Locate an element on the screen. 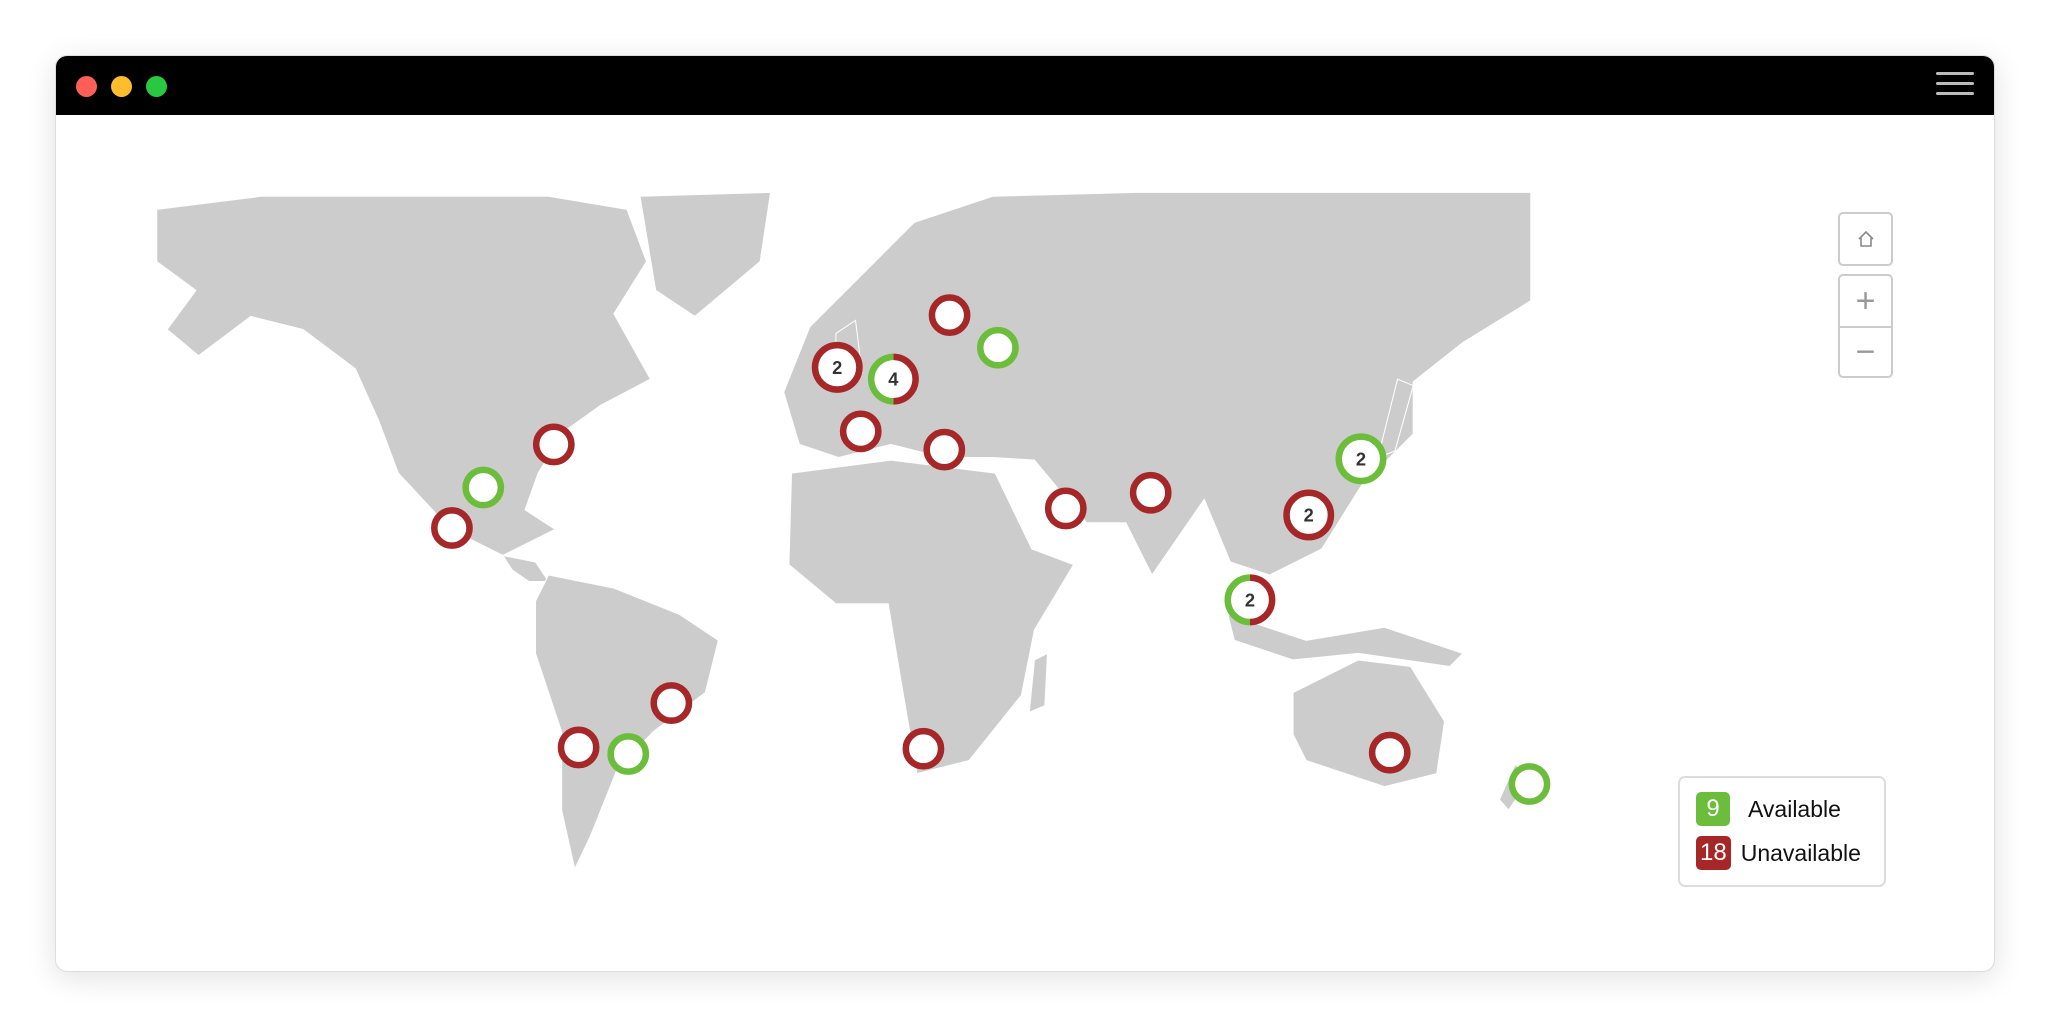 The height and width of the screenshot is (1026, 2048). marker-hong-kong: 2 is located at coordinates (1309, 515).